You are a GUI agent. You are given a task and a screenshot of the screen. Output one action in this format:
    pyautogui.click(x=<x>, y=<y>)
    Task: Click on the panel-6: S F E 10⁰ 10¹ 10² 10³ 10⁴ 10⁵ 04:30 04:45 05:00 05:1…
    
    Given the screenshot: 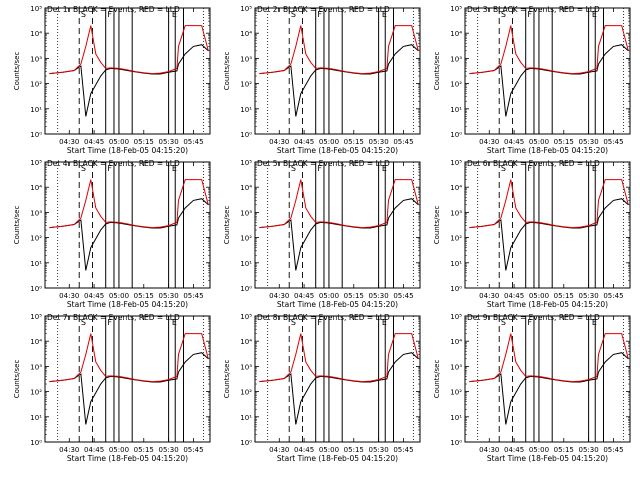 What is the action you would take?
    pyautogui.click(x=532, y=234)
    